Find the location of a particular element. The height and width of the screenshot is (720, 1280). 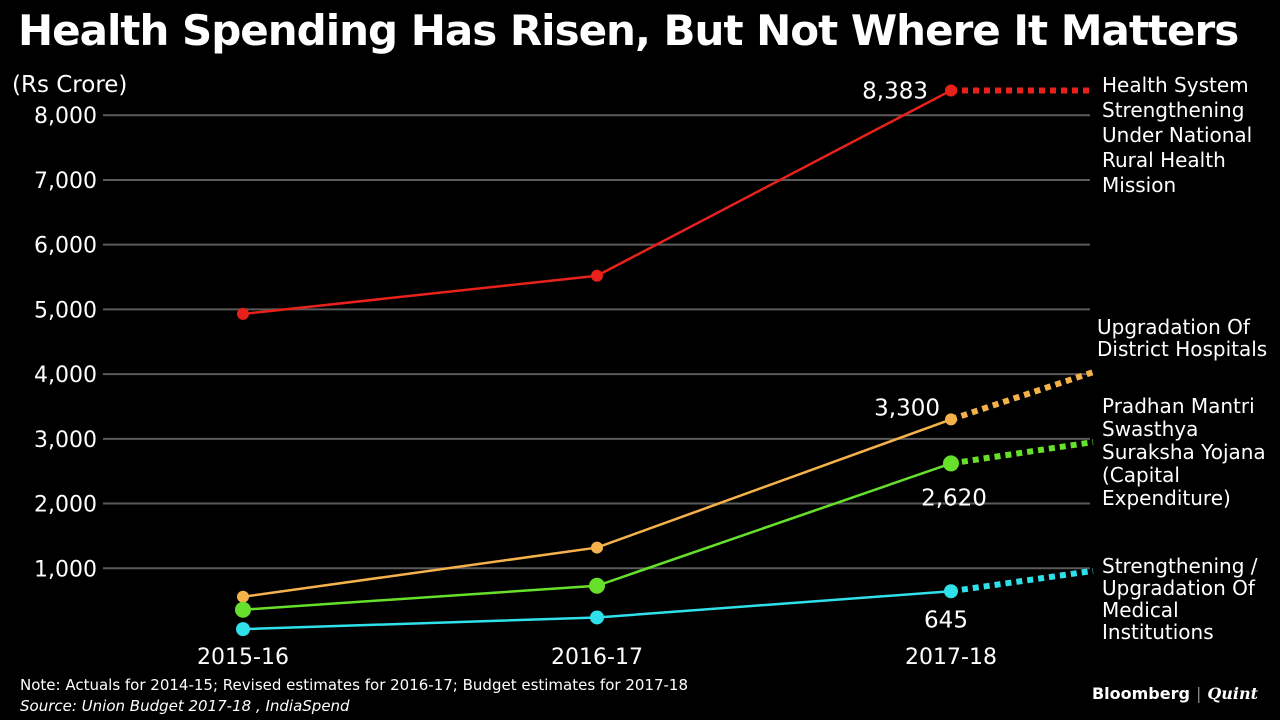

y-tick-label: 5,000 is located at coordinates (65, 310).